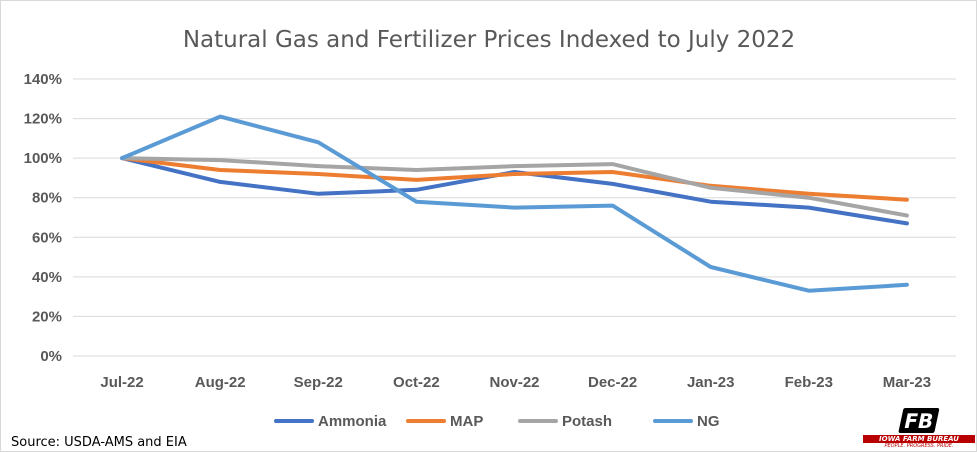 The image size is (977, 452). Describe the element at coordinates (497, 421) in the screenshot. I see `legend: Ammonia MAP Potash NG` at that location.